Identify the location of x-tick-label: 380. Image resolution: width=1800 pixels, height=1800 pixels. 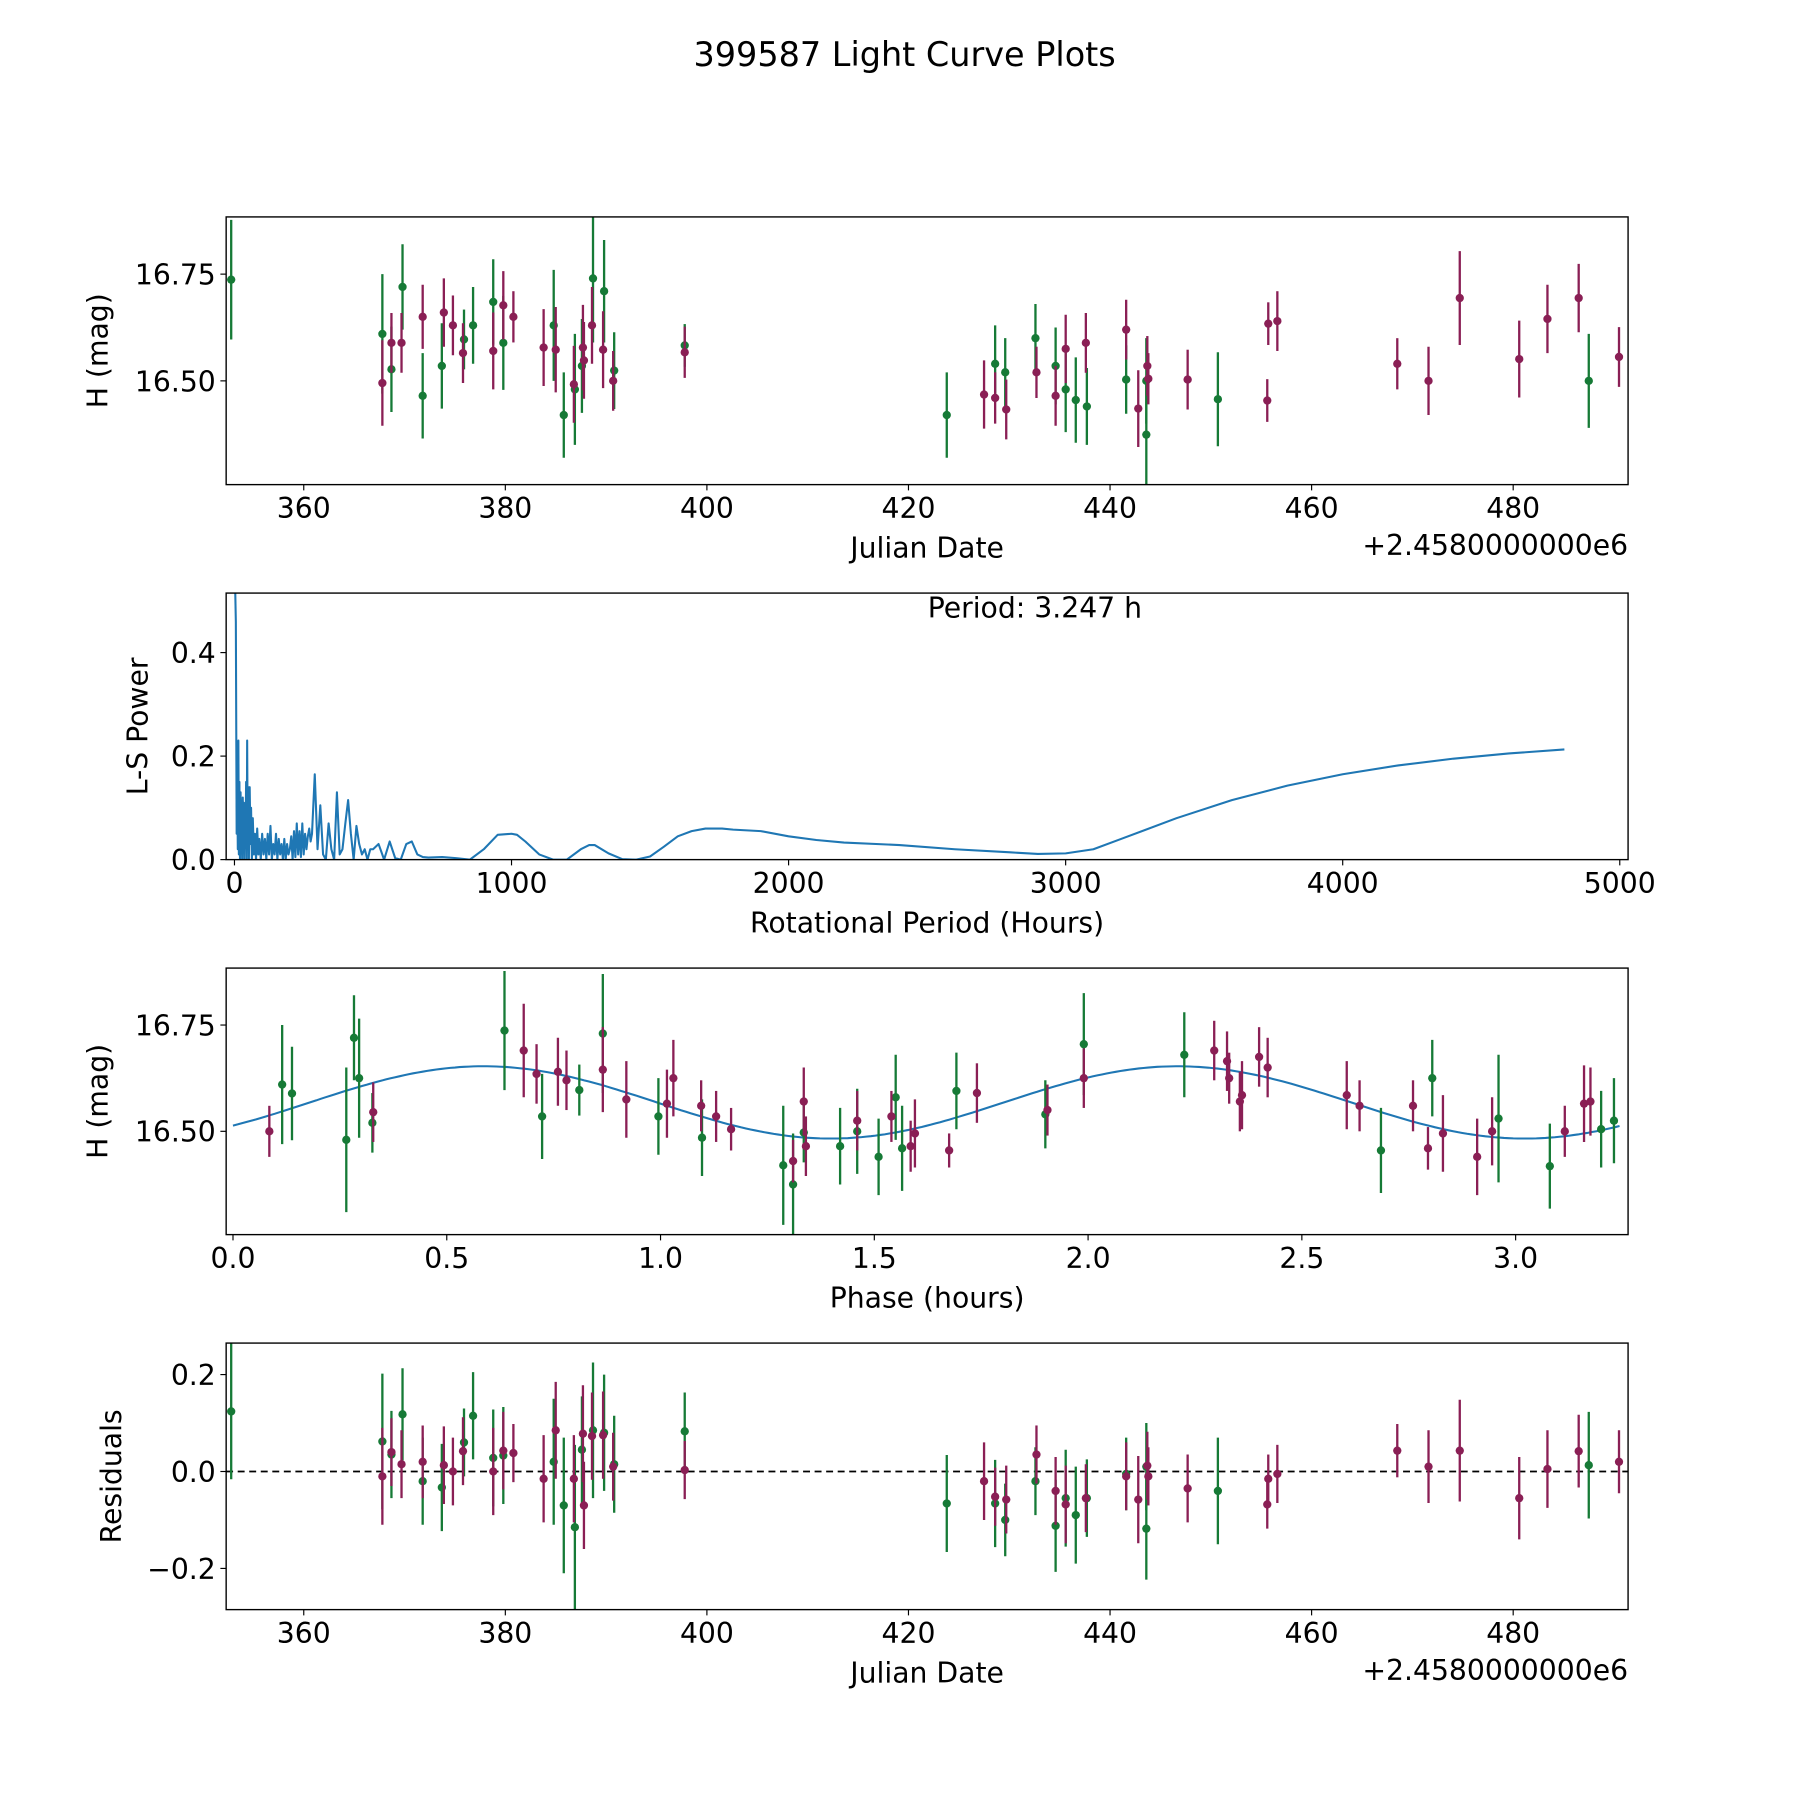
(505, 508).